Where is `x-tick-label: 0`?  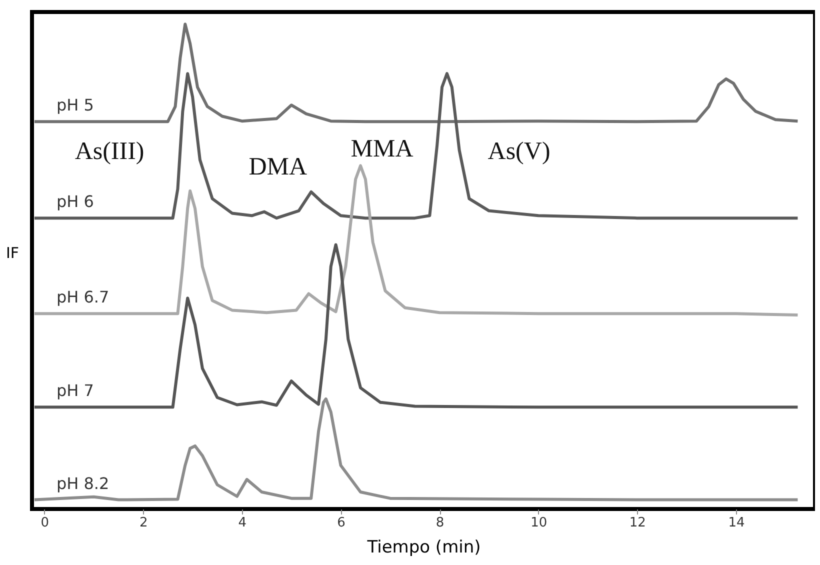
x-tick-label: 0 is located at coordinates (44, 523).